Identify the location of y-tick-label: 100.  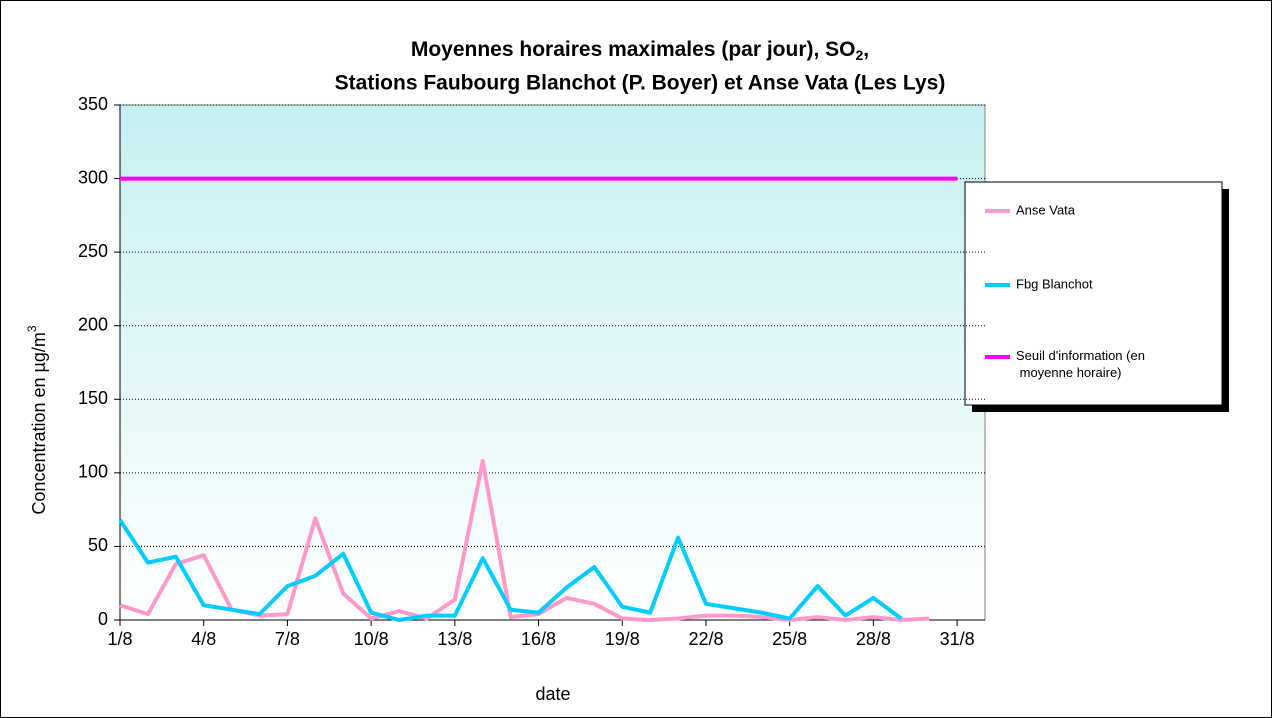
(93, 472).